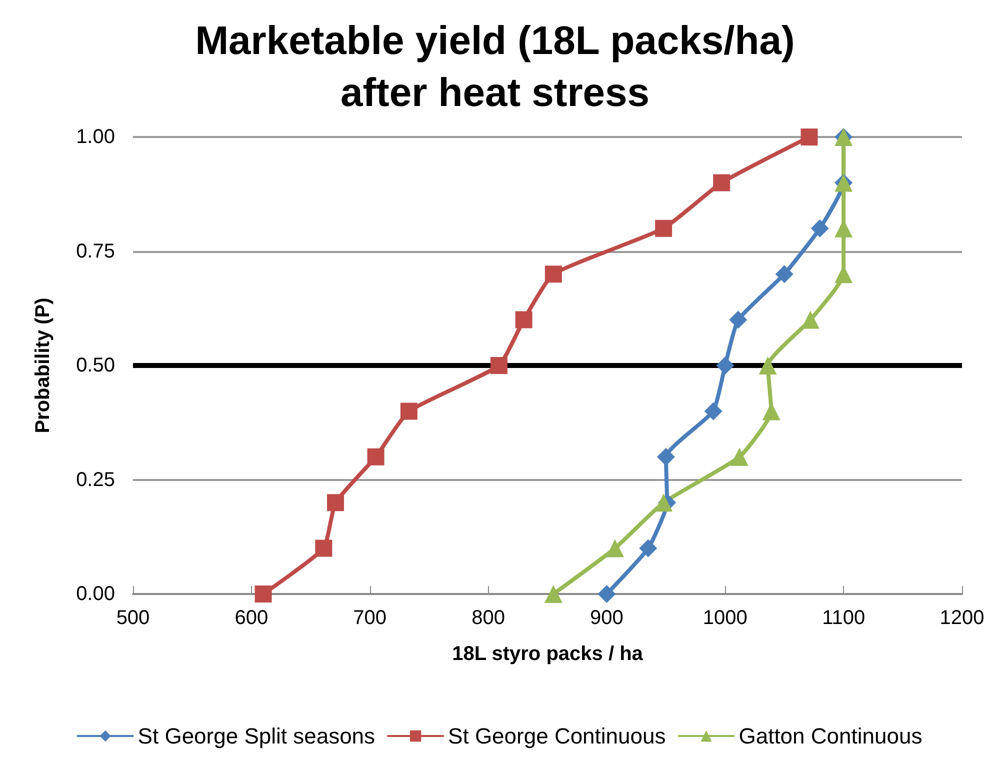 Image resolution: width=999 pixels, height=760 pixels. Describe the element at coordinates (95, 137) in the screenshot. I see `y-tick-label: 1.00` at that location.